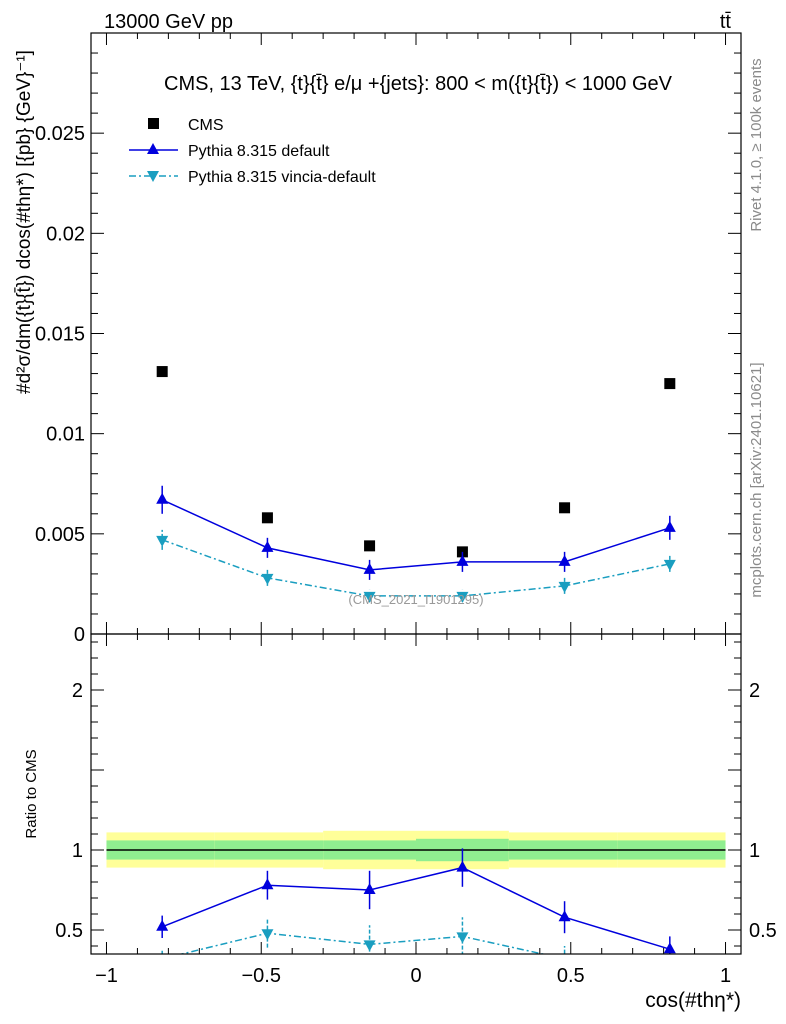 The height and width of the screenshot is (1024, 786). What do you see at coordinates (415, 599) in the screenshot?
I see `analysis-watermark: (CMS_2021_I1901295)` at bounding box center [415, 599].